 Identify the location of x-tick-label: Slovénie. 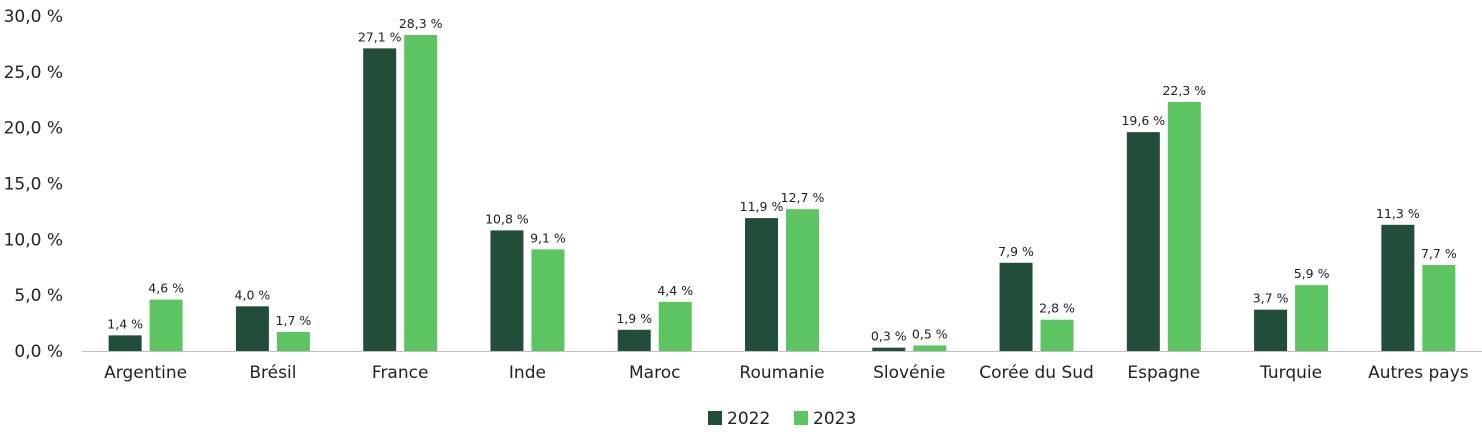
(909, 373).